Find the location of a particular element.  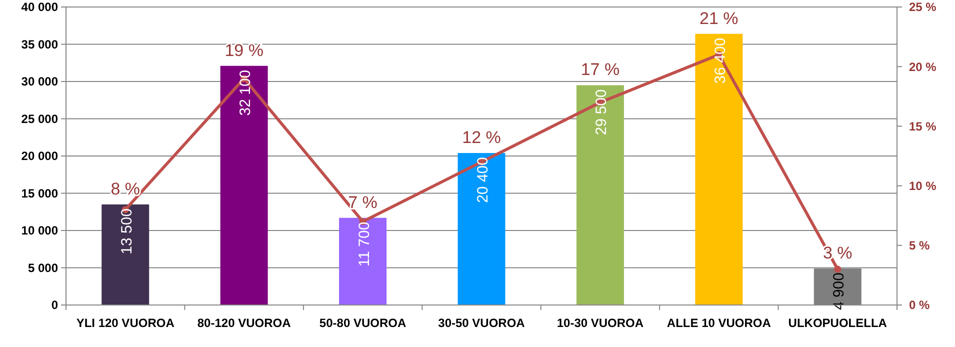

x-tick-label: 80-120 VUOROA is located at coordinates (244, 323).